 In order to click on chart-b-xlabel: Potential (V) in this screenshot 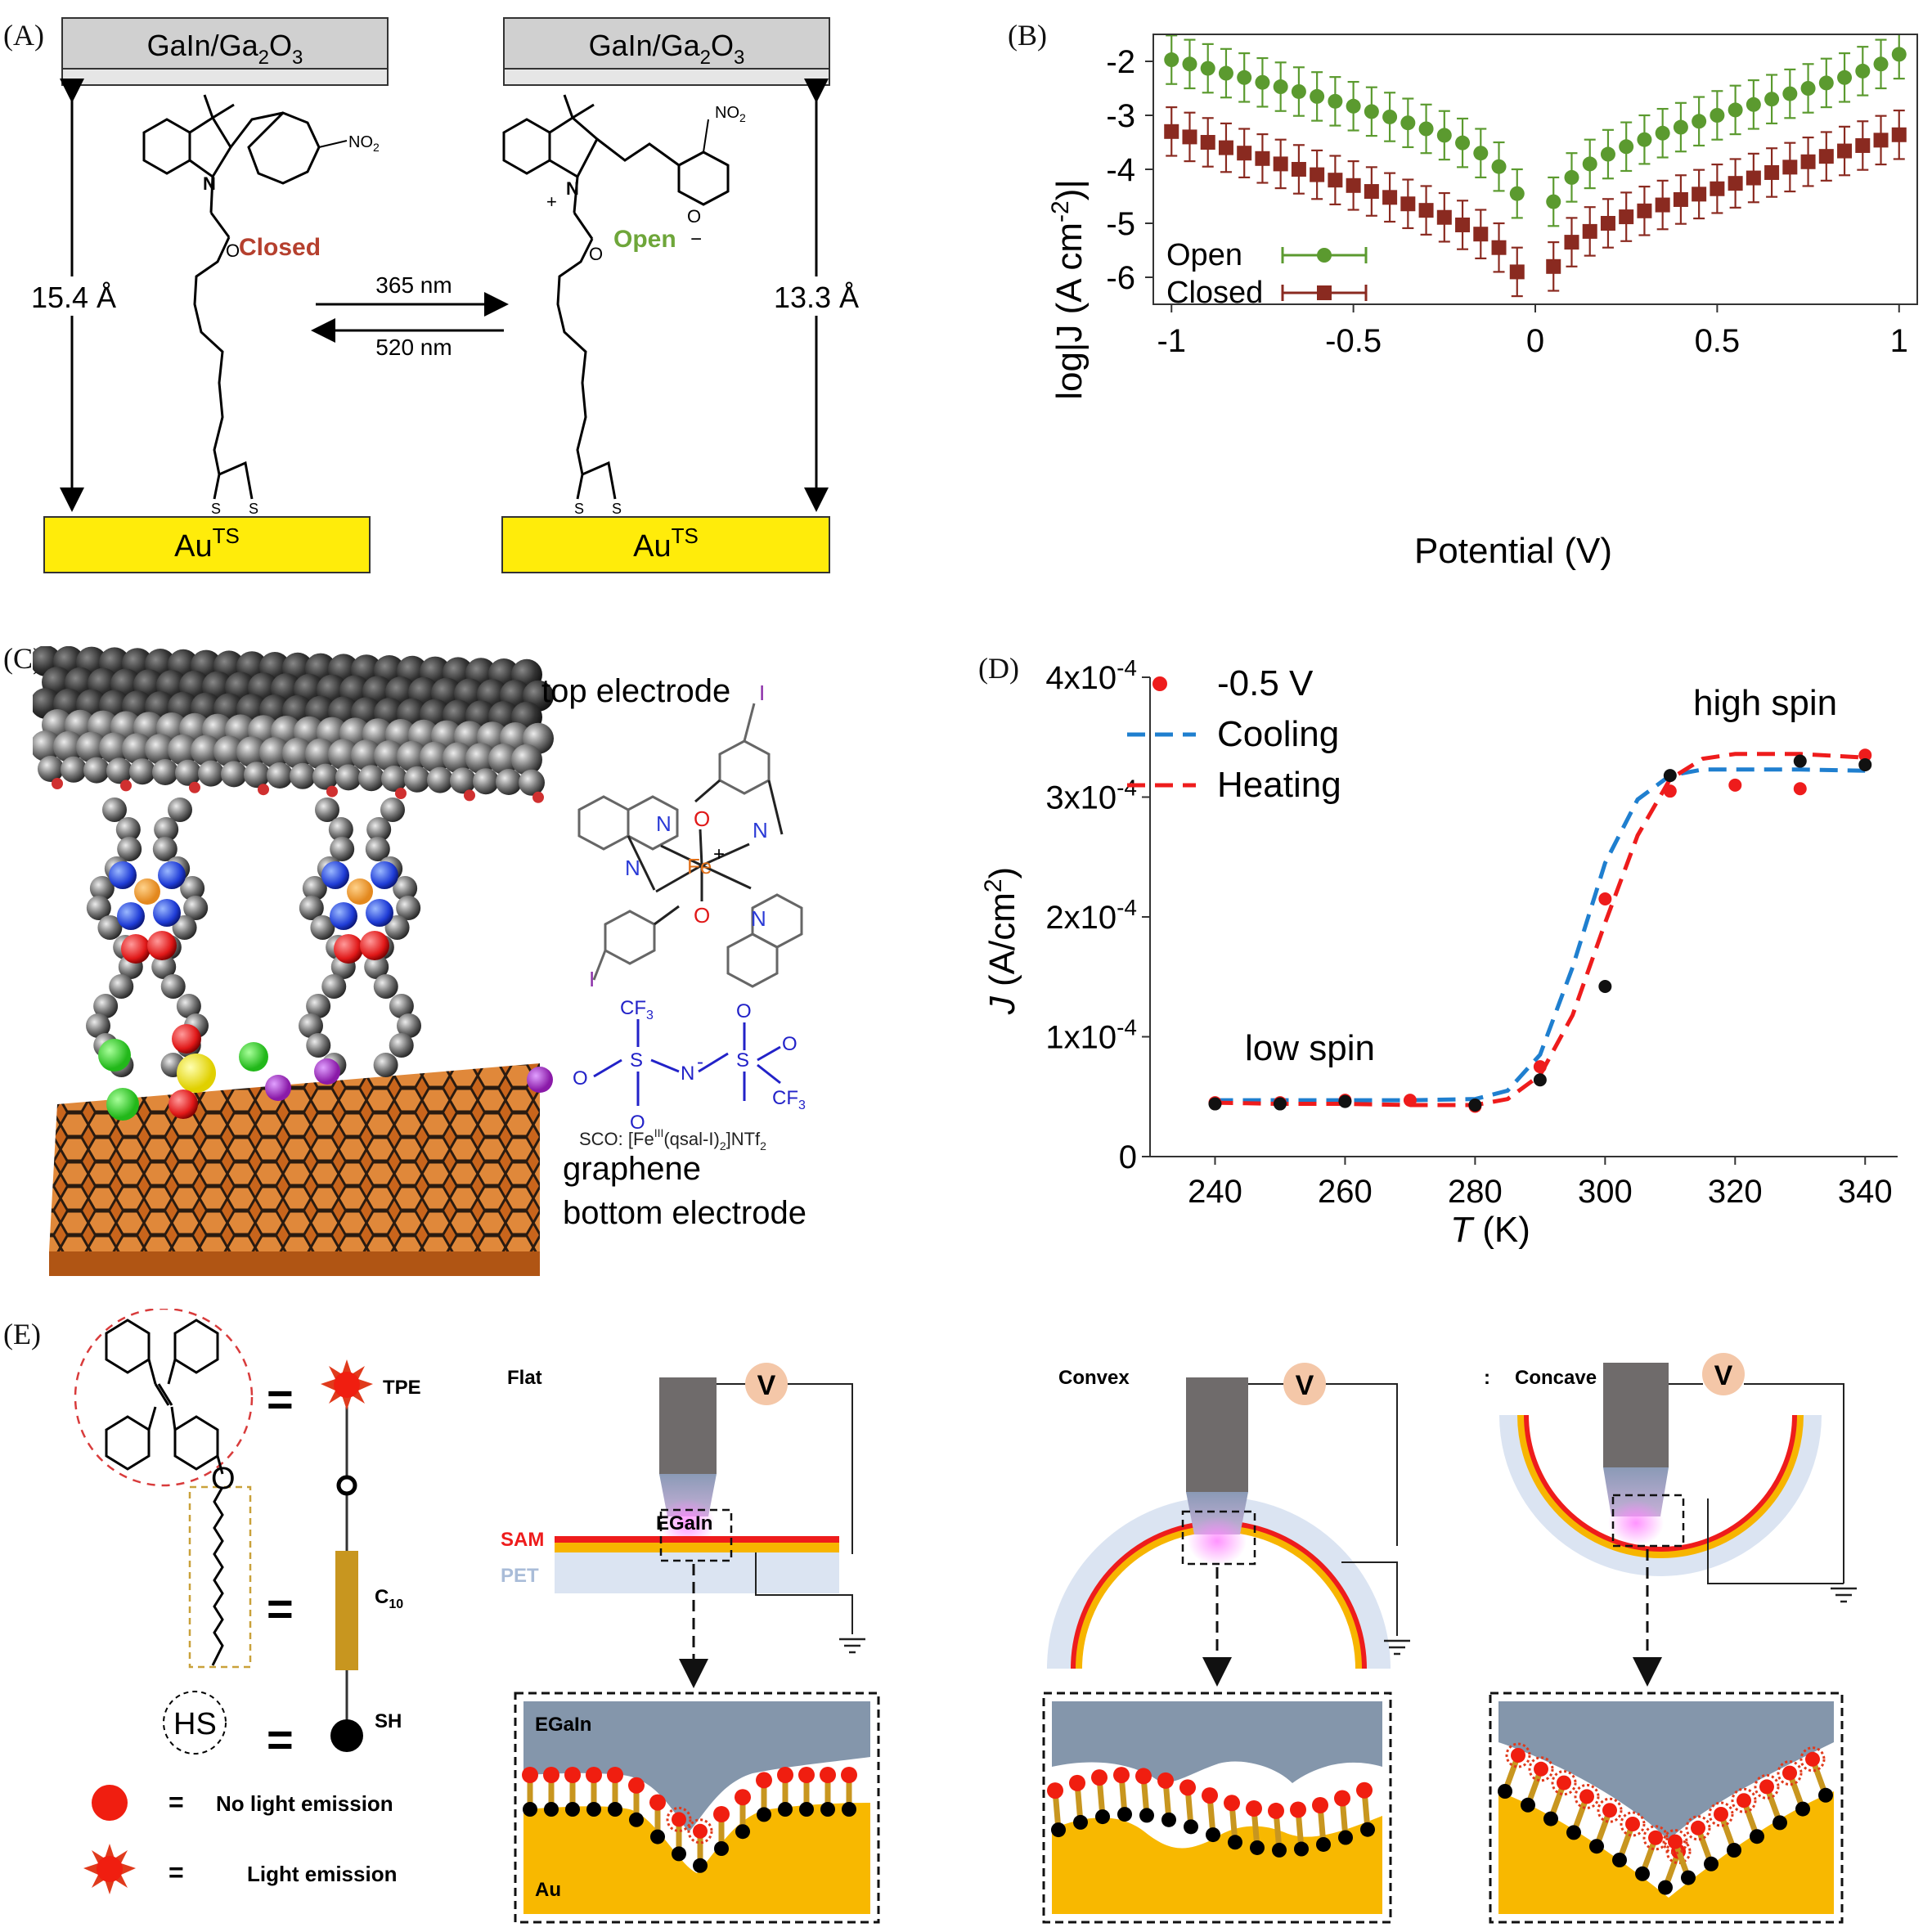, I will do `click(1513, 551)`.